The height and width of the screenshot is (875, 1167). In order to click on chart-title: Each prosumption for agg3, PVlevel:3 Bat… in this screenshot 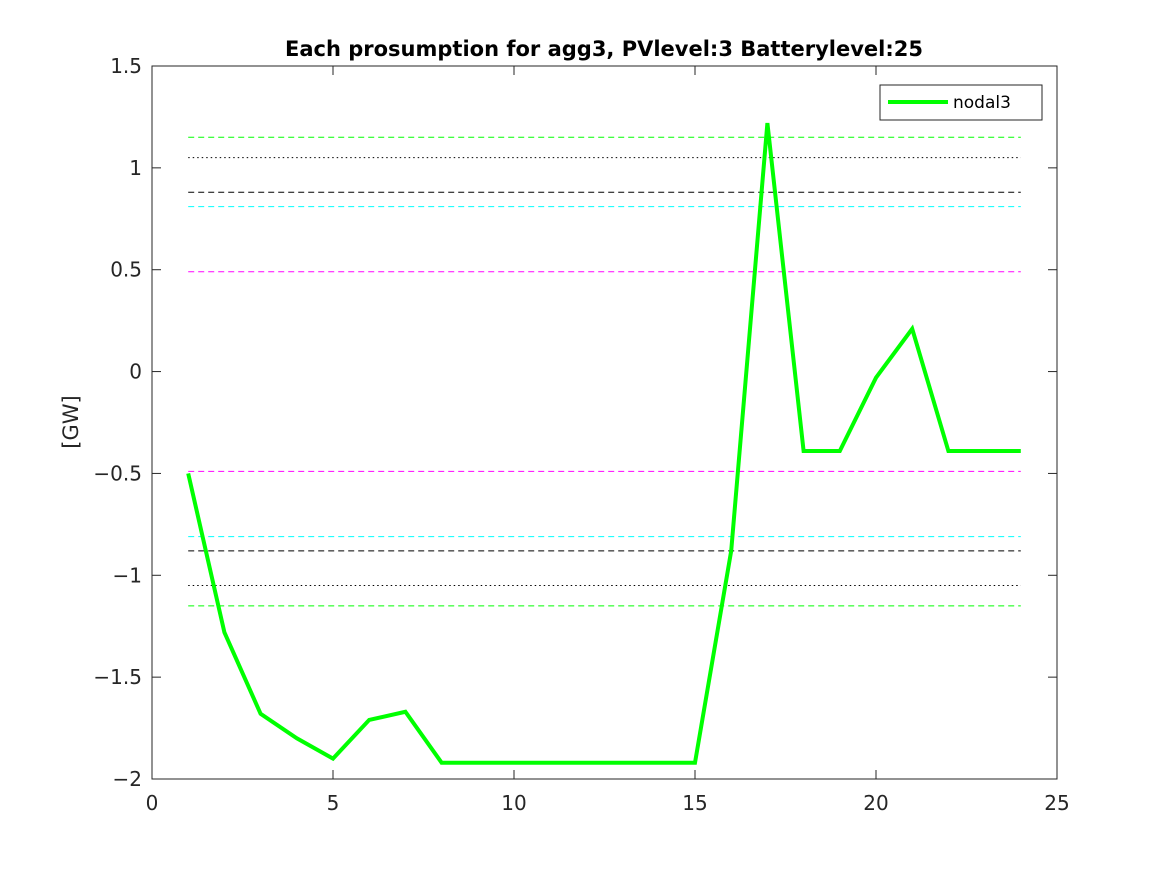, I will do `click(604, 49)`.